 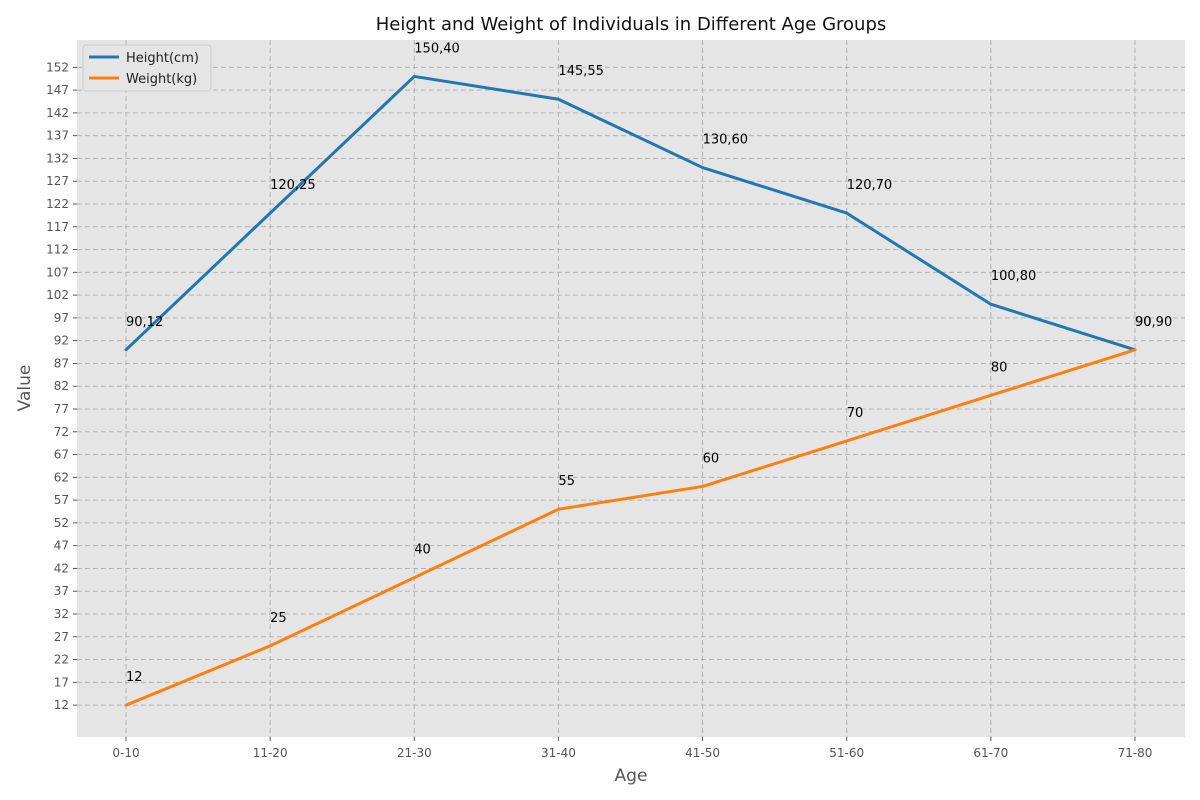 I want to click on y-tick-label: 37, so click(x=61, y=591).